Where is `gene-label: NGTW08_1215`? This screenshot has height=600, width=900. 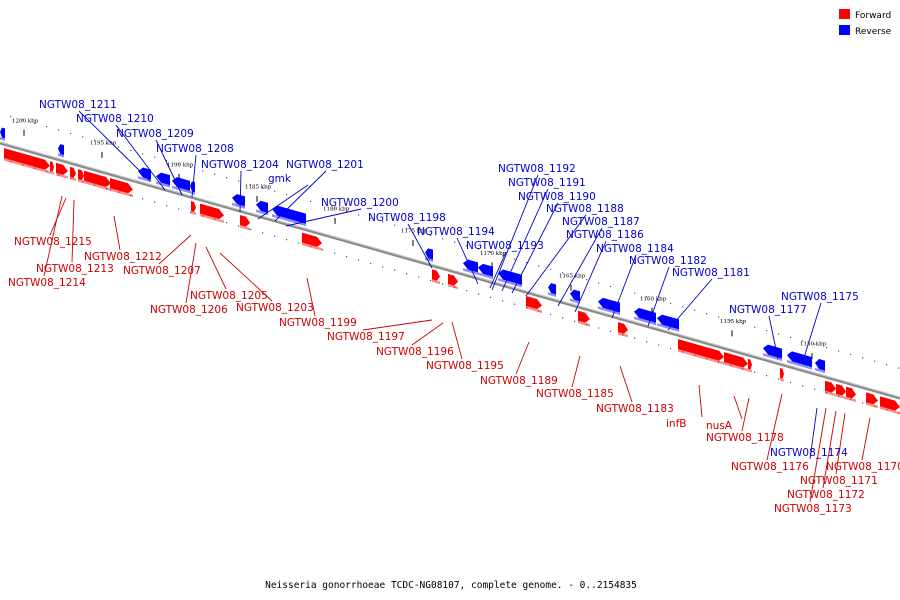
gene-label: NGTW08_1215 is located at coordinates (53, 242).